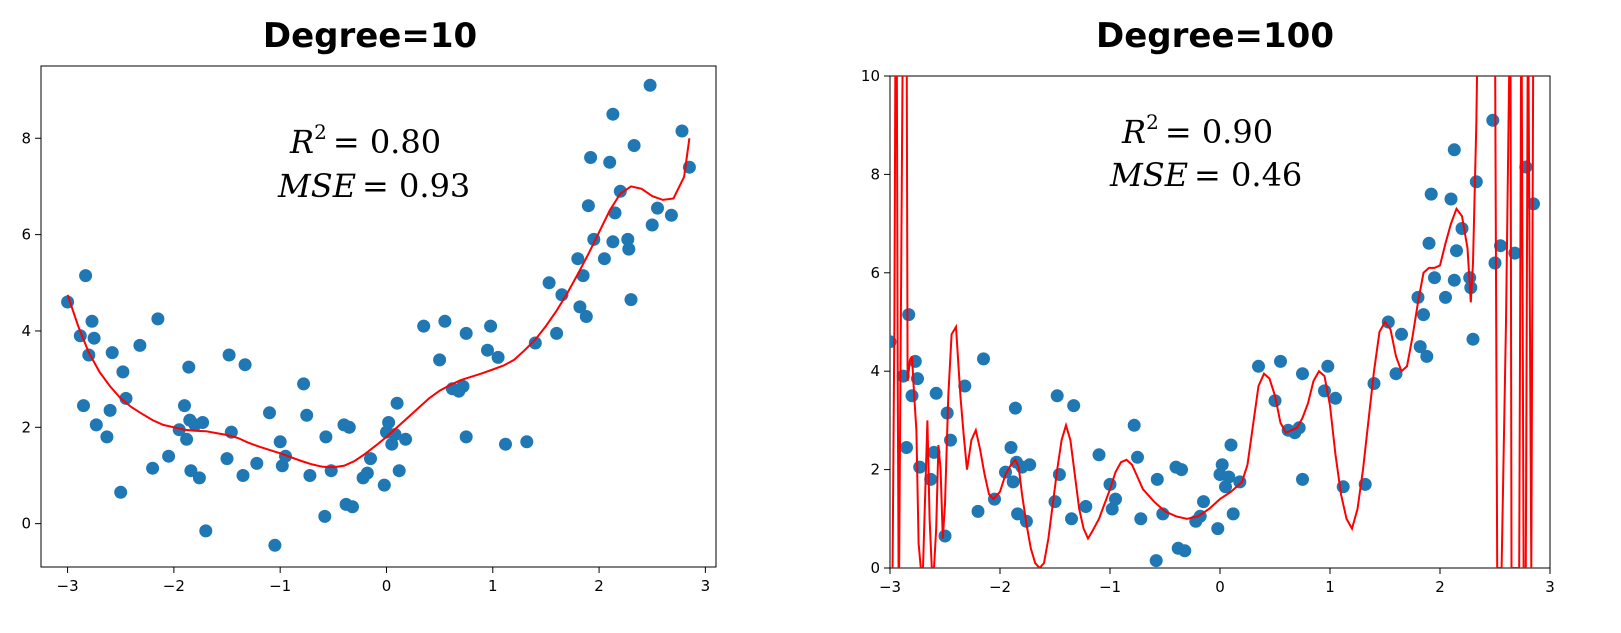 This screenshot has width=1621, height=633. I want to click on x-tick-label: 2, so click(1440, 587).